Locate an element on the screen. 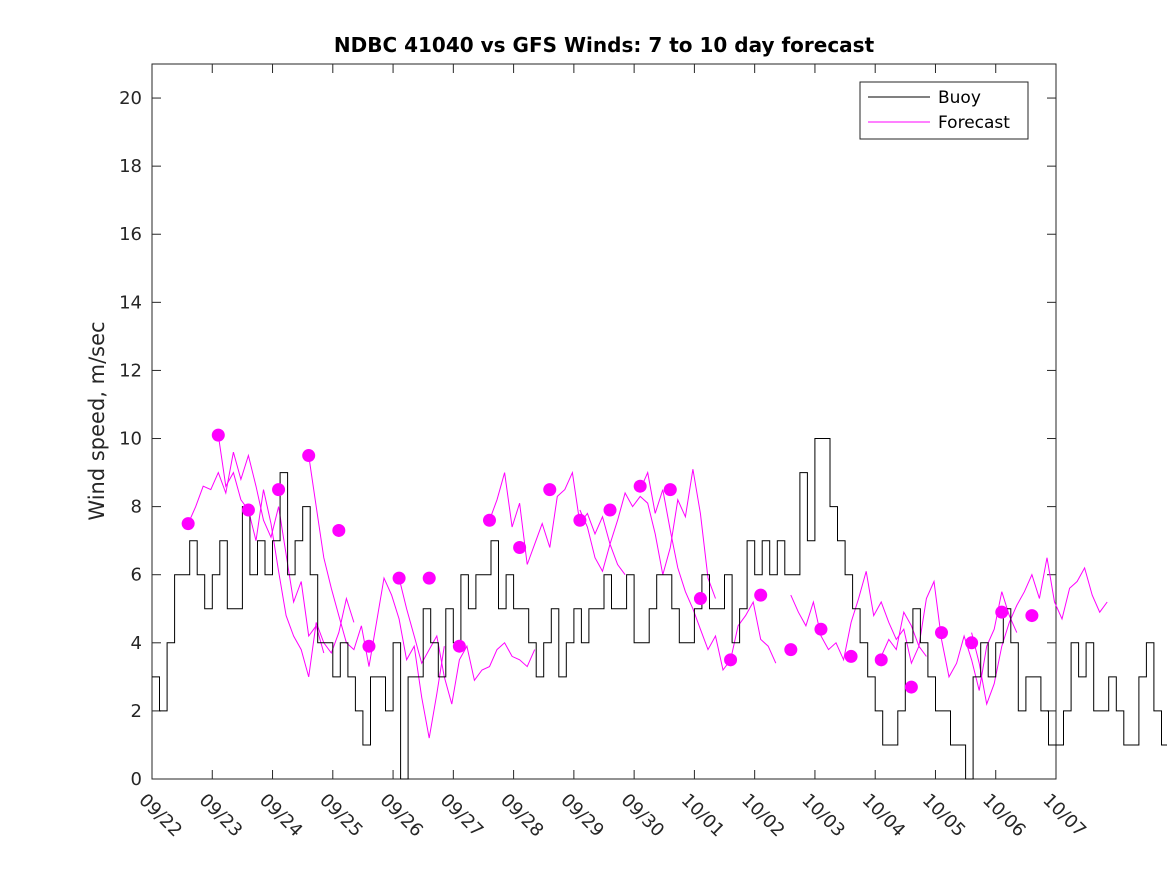  y-tick-label: 18 is located at coordinates (130, 166).